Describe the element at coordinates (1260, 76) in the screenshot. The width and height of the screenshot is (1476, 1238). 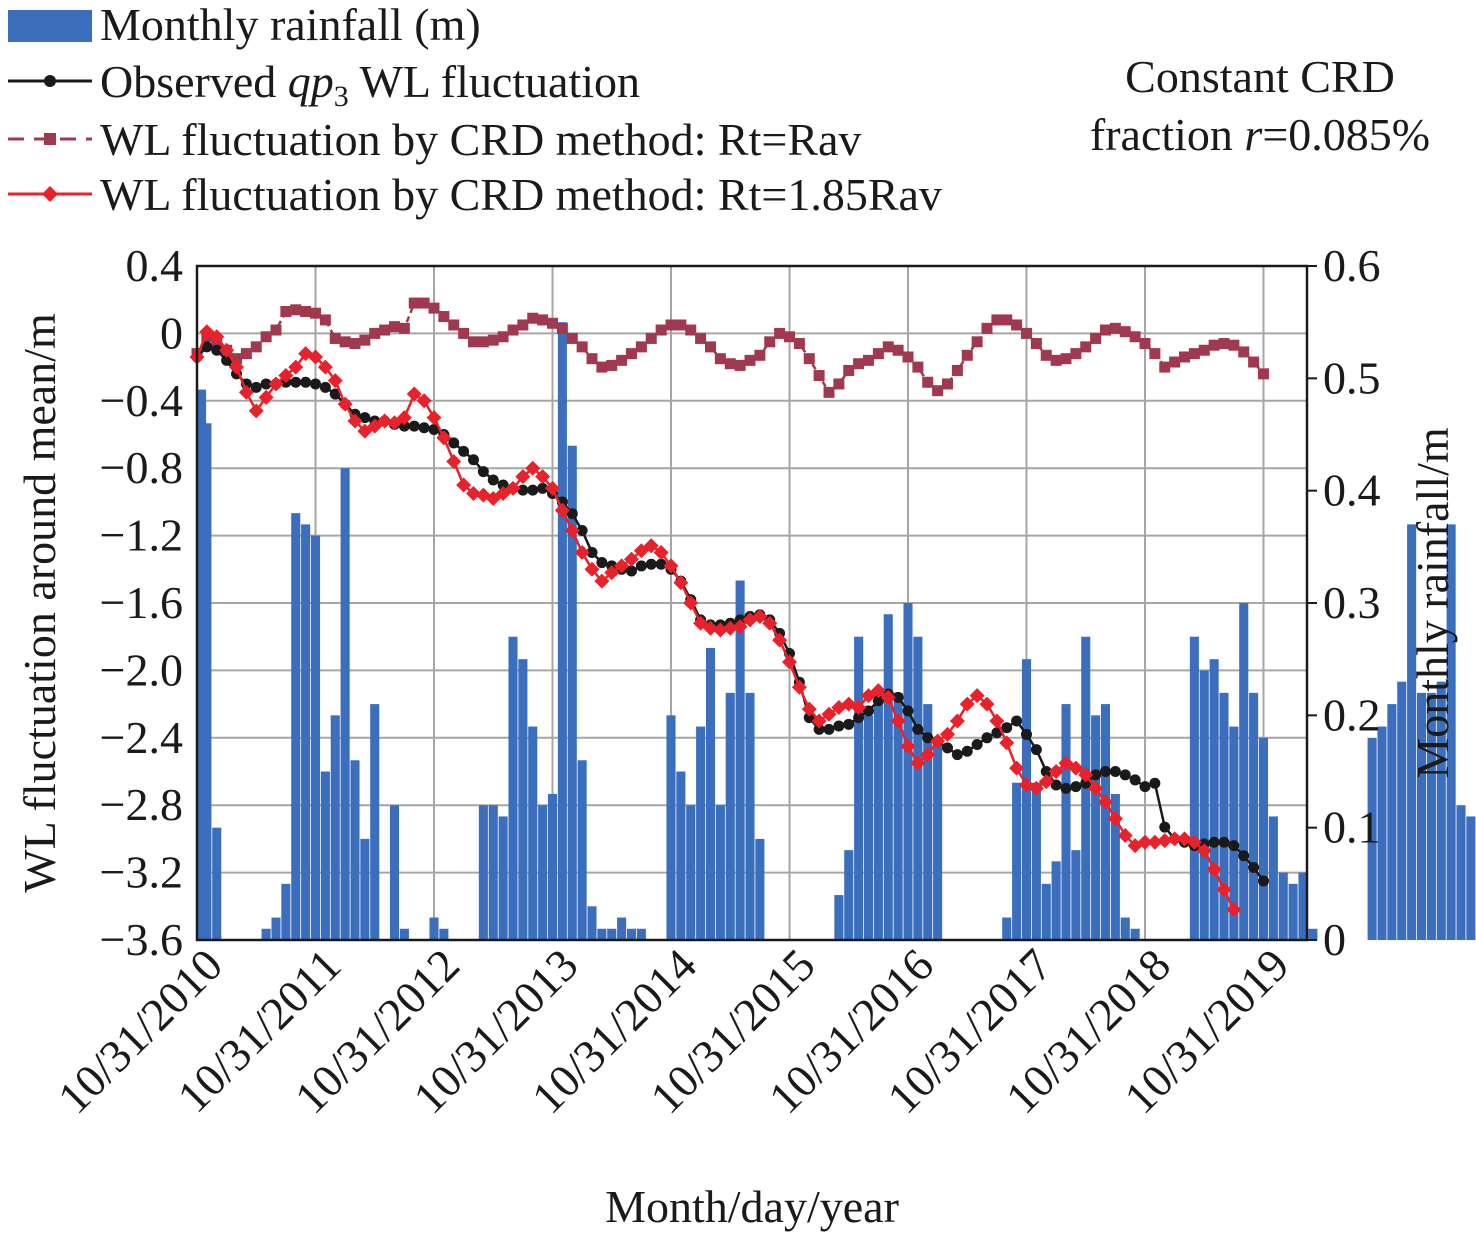
I see `annotation-line-1: Constant CRD` at that location.